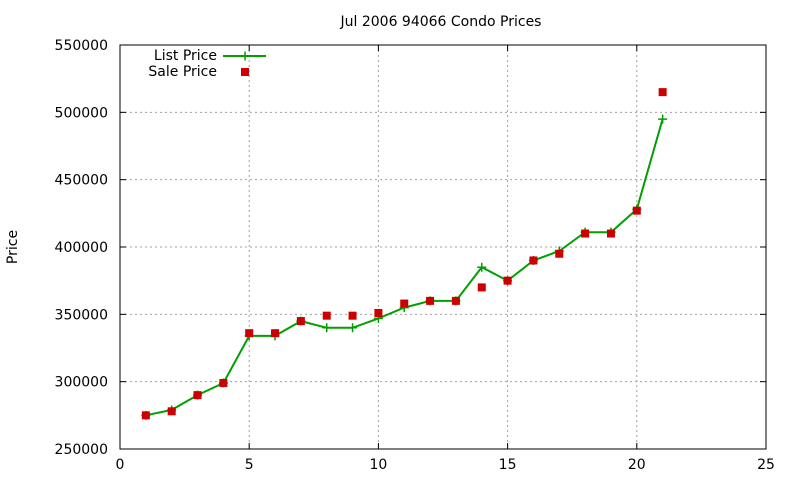  What do you see at coordinates (81, 181) in the screenshot?
I see `y-tick-label: 450000` at bounding box center [81, 181].